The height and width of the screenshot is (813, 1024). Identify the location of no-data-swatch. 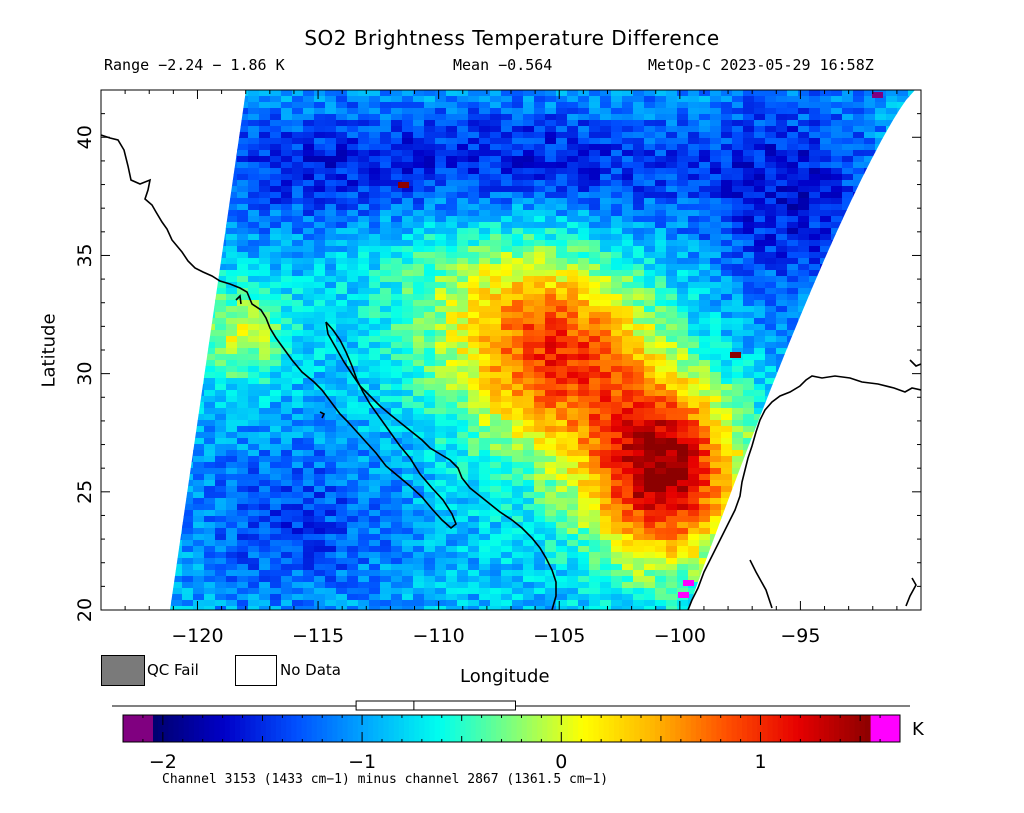
(256, 670).